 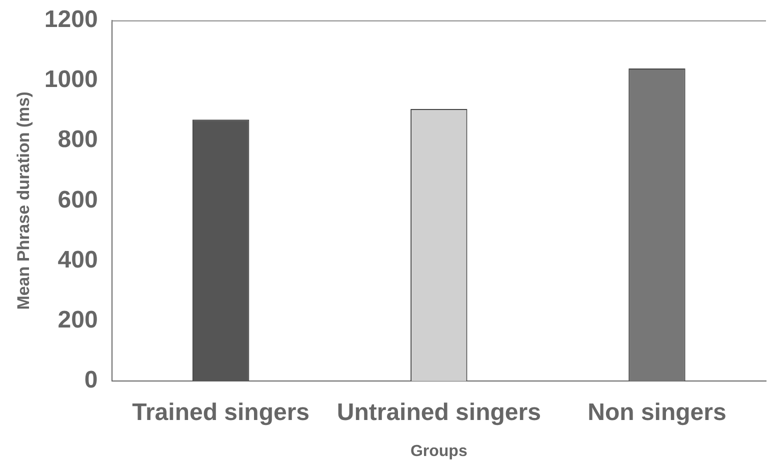 I want to click on x-tick-label: Untrained singers, so click(x=438, y=412).